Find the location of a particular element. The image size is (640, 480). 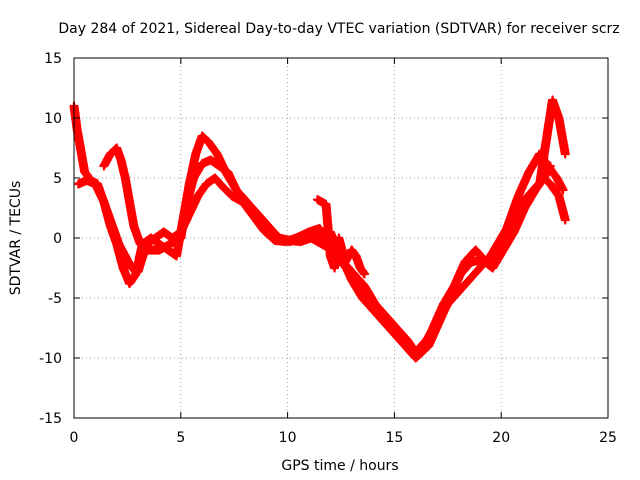

x-tick-label: 25 is located at coordinates (608, 438).